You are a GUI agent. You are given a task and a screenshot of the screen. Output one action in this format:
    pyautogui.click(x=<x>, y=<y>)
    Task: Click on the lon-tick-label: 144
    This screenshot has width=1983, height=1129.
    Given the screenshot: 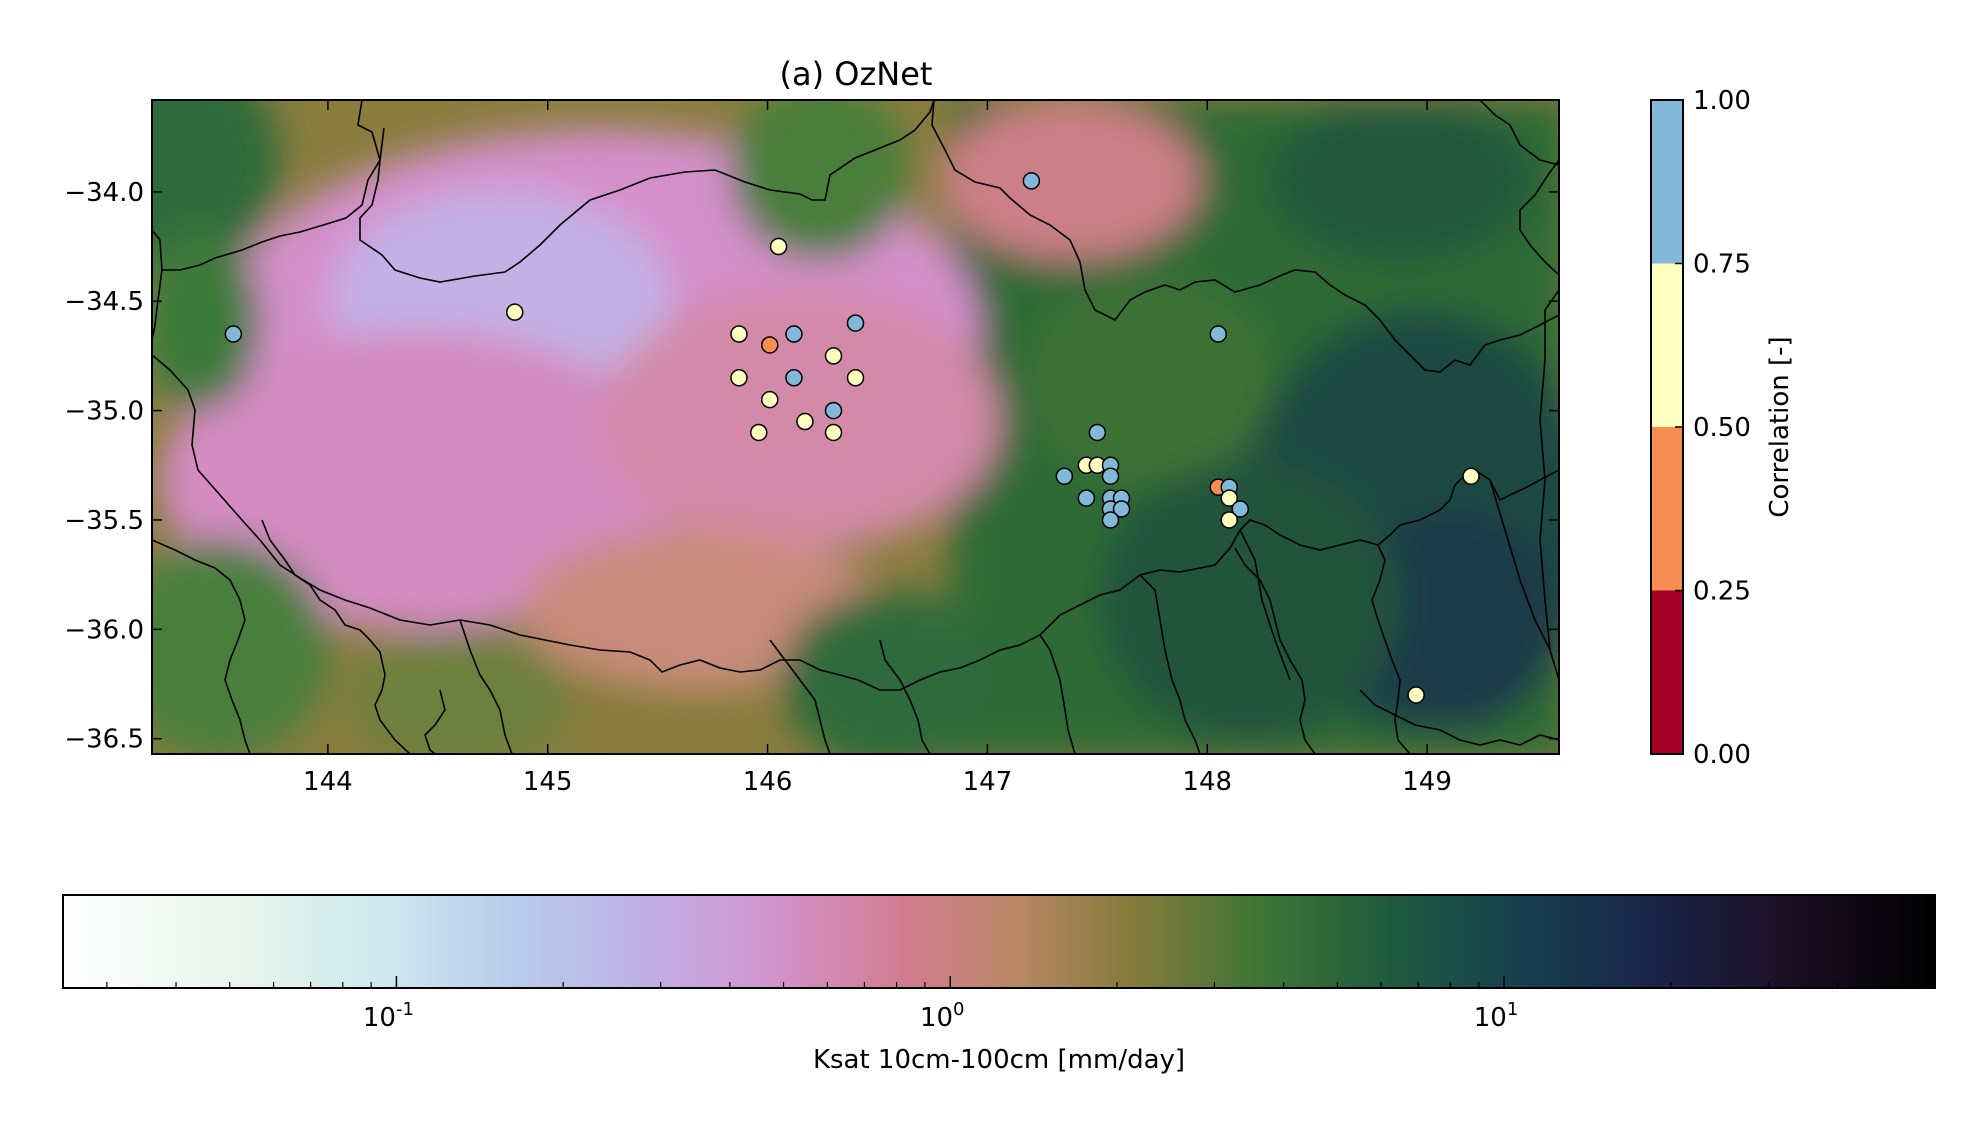 What is the action you would take?
    pyautogui.click(x=328, y=782)
    